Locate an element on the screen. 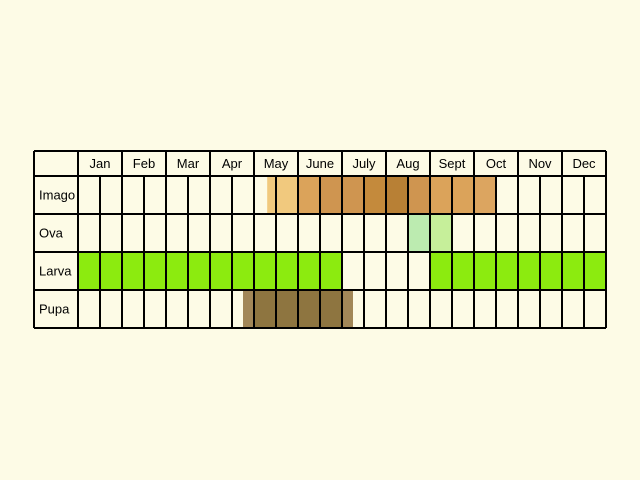 This screenshot has height=480, width=640. month-label-nov: Nov is located at coordinates (540, 163).